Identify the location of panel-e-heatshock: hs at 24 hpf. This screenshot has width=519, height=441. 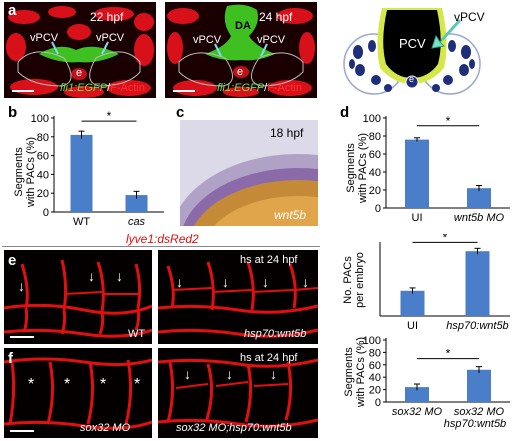
(269, 260).